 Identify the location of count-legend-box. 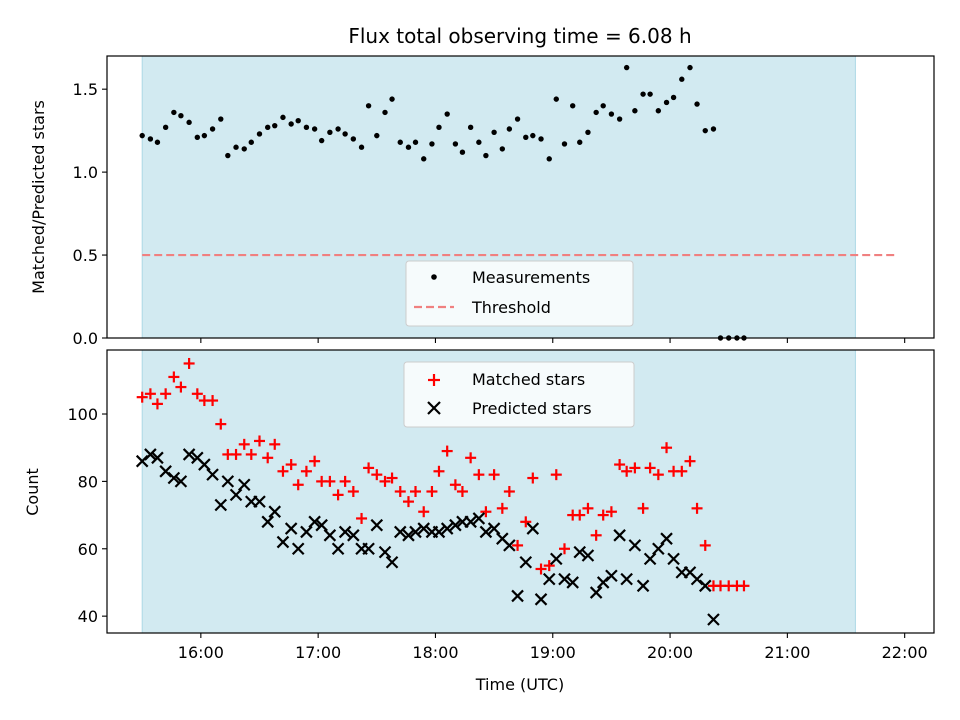
(519, 394).